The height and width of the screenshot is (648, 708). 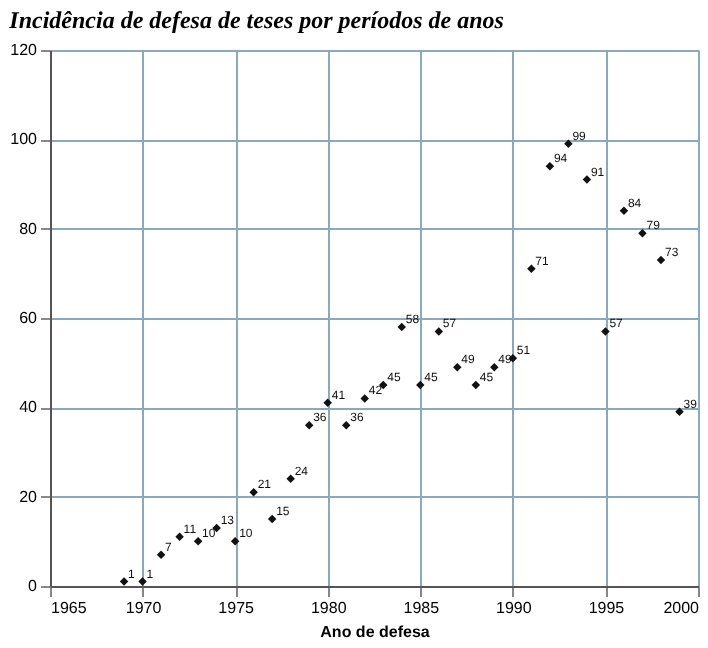 What do you see at coordinates (33, 586) in the screenshot?
I see `y-tick-label: 0` at bounding box center [33, 586].